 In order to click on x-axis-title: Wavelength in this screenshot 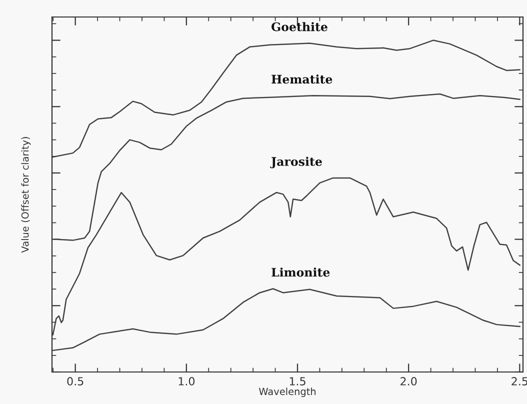, I will do `click(287, 393)`.